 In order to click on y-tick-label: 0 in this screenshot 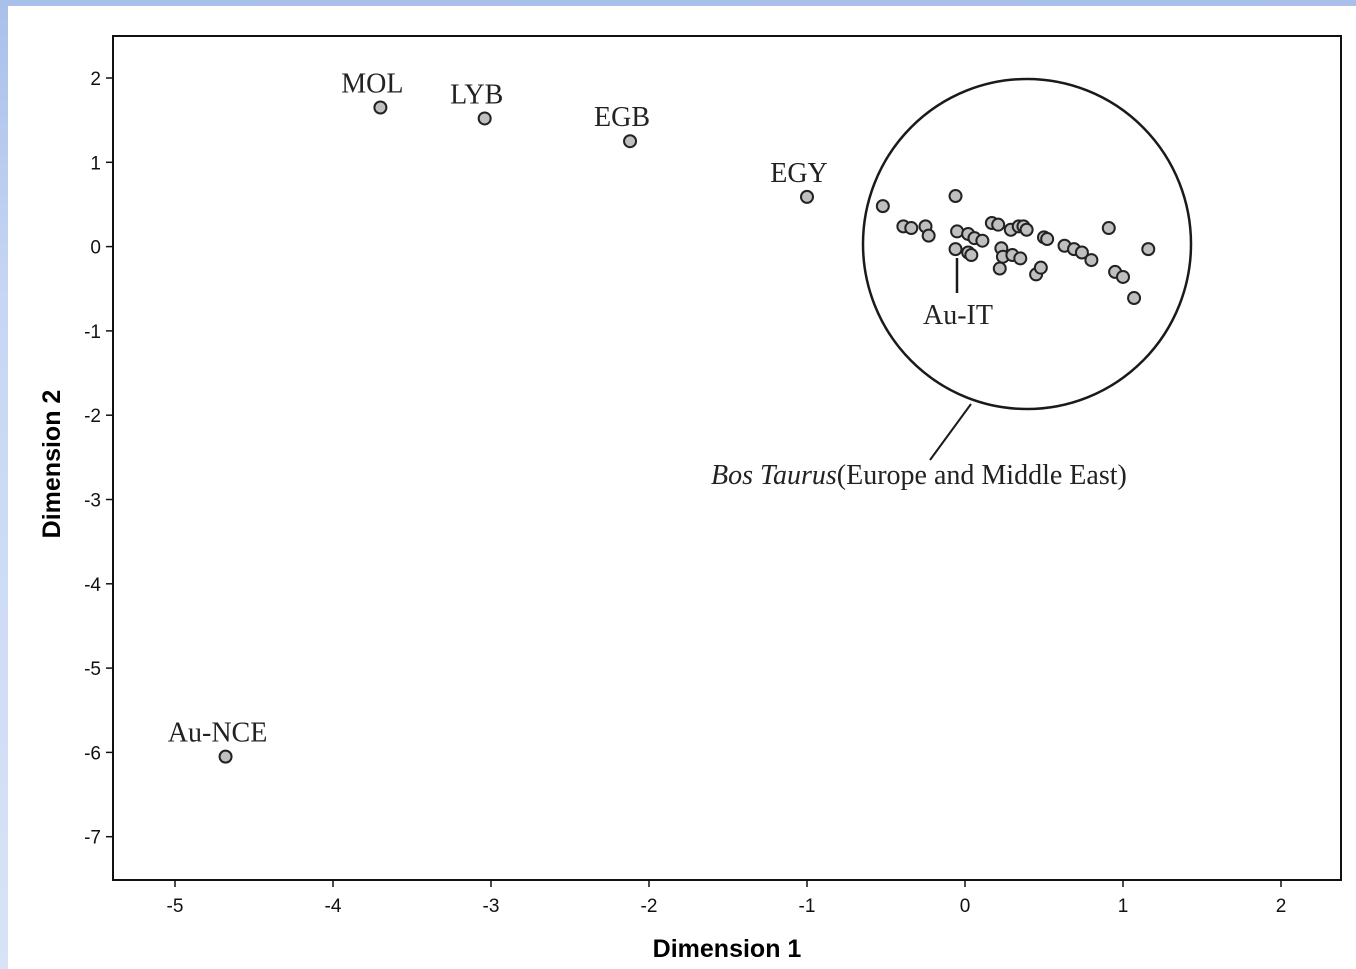, I will do `click(95, 248)`.